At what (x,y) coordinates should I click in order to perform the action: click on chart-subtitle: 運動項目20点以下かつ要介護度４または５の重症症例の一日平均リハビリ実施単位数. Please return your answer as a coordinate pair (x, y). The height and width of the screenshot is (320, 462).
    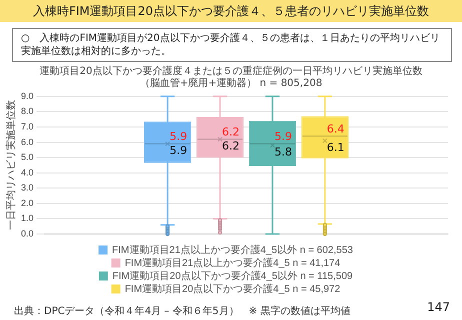
    Looking at the image, I should click on (231, 72).